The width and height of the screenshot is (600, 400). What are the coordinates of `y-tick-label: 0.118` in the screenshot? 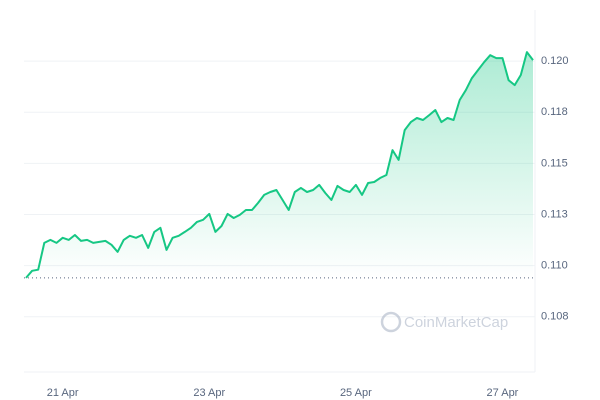 It's located at (554, 112).